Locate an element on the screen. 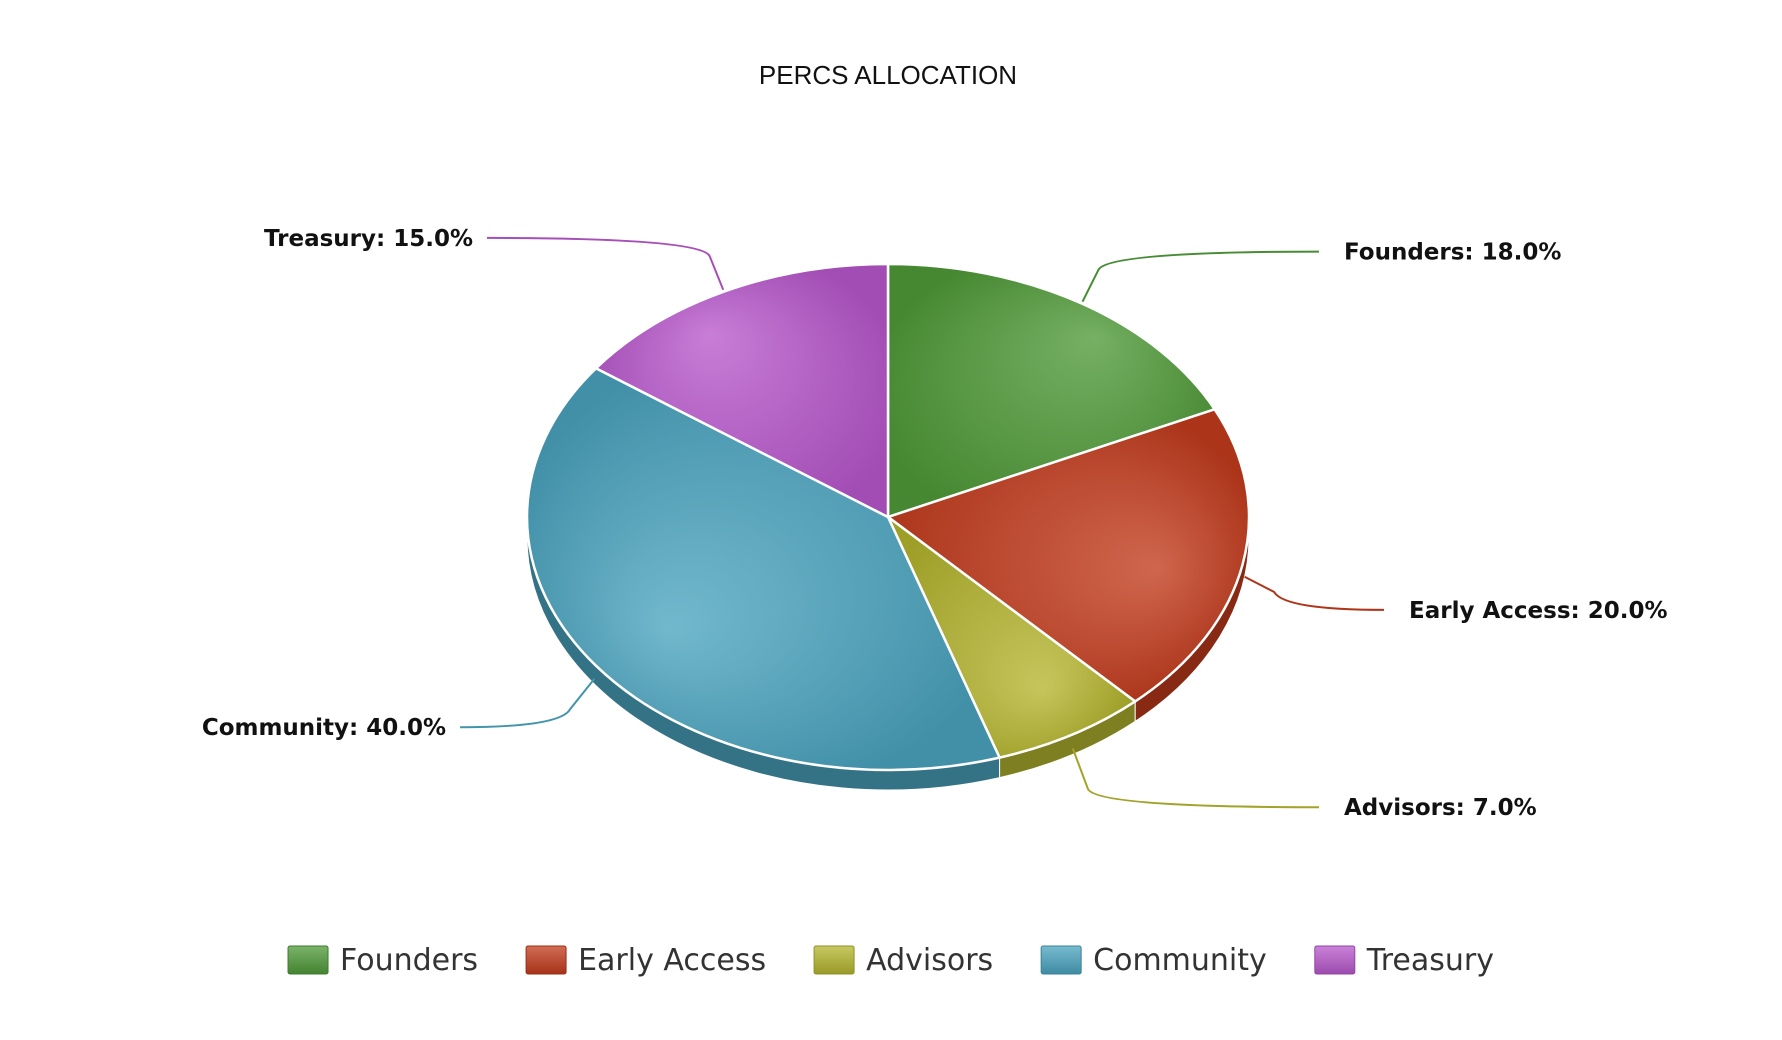  legend-item-founders: Founders is located at coordinates (382, 960).